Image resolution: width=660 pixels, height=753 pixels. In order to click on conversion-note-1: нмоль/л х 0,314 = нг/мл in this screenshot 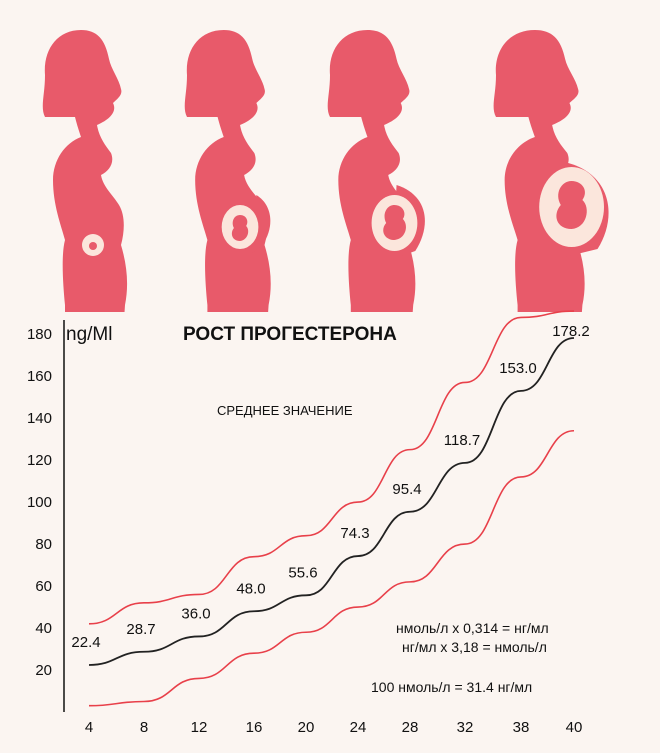, I will do `click(472, 628)`.